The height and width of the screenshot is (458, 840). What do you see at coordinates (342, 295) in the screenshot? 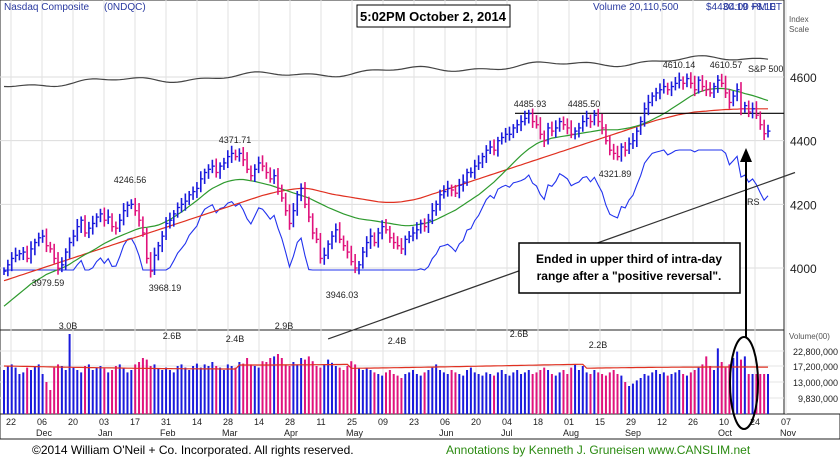
I see `price-annotation-label: 3946.03` at bounding box center [342, 295].